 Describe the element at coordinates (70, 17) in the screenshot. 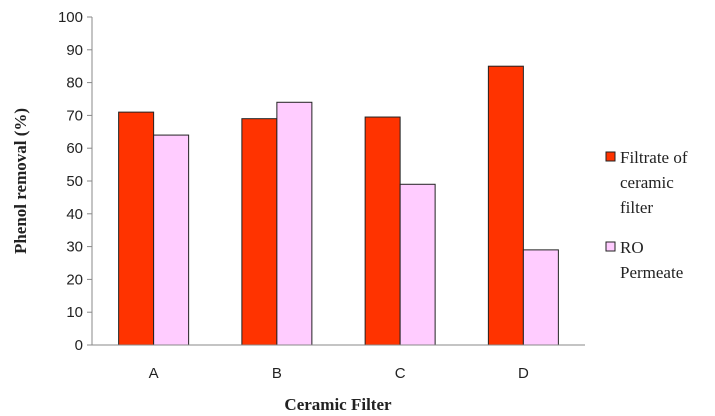

I see `y-tick-label: 100` at that location.